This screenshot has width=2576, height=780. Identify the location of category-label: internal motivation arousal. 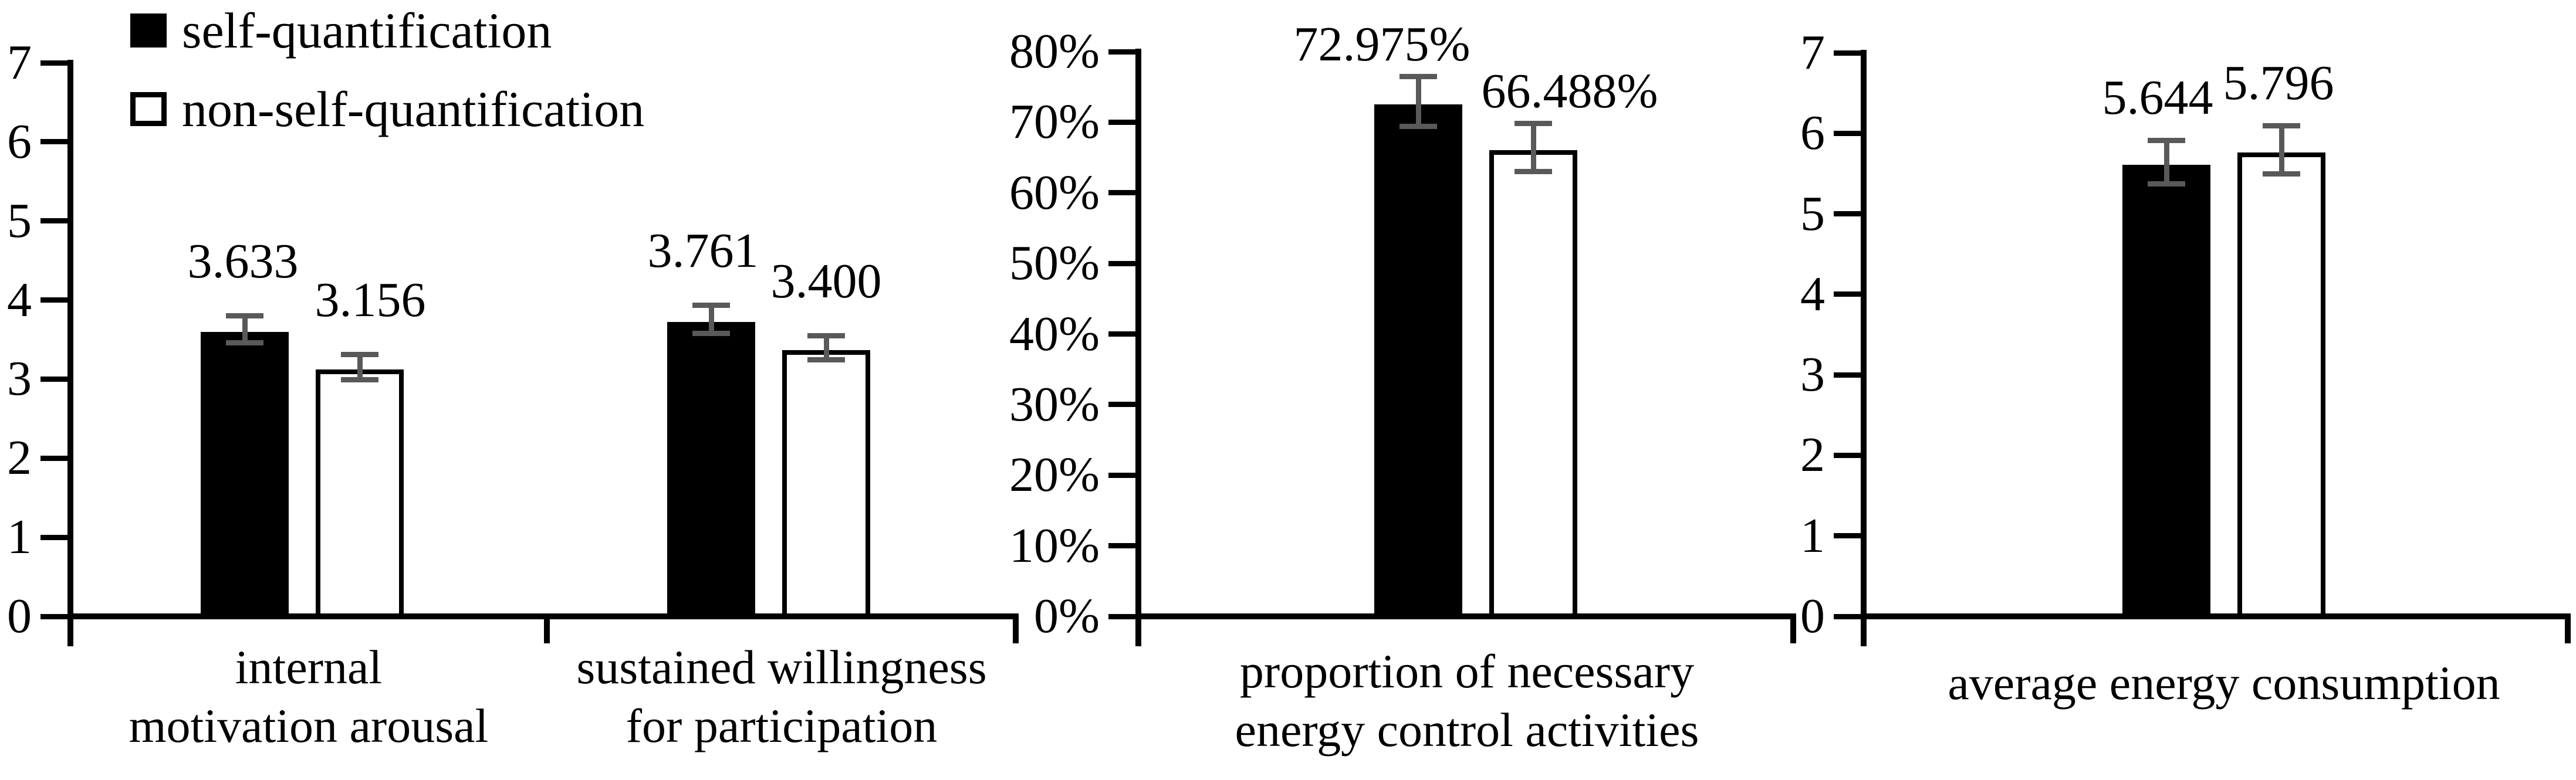
(309, 696).